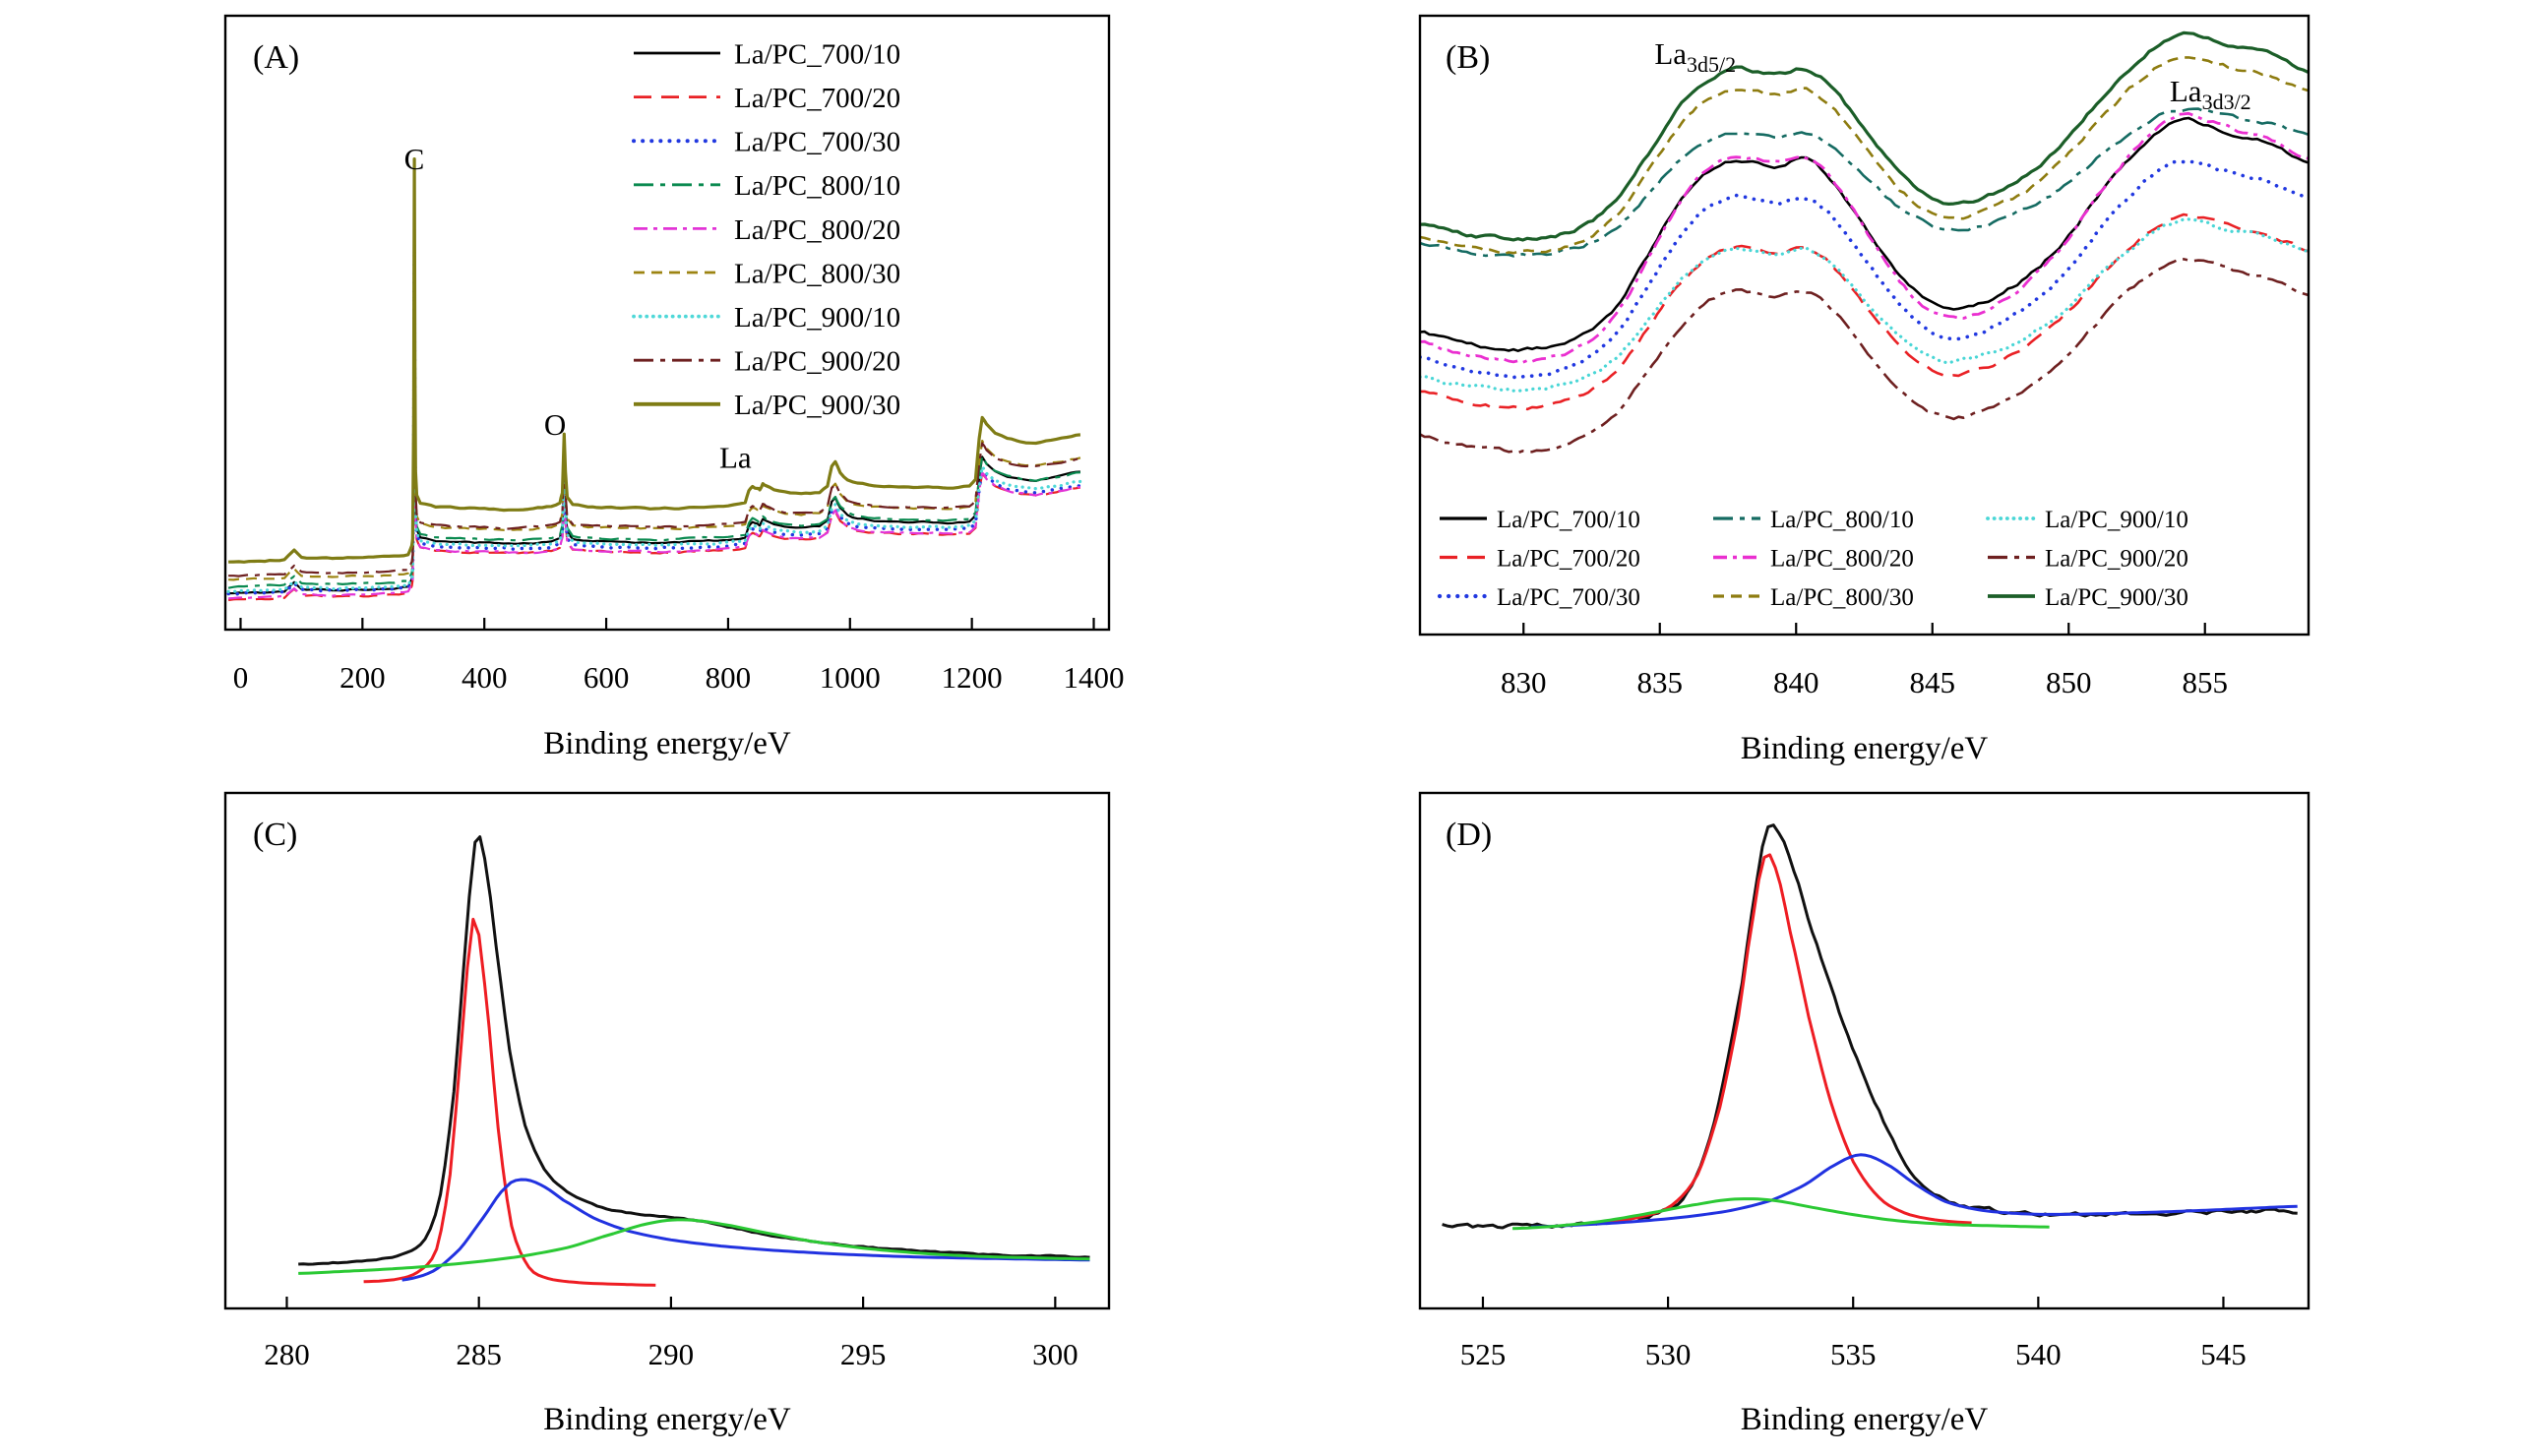  I want to click on x-tick-label: 295, so click(864, 1354).